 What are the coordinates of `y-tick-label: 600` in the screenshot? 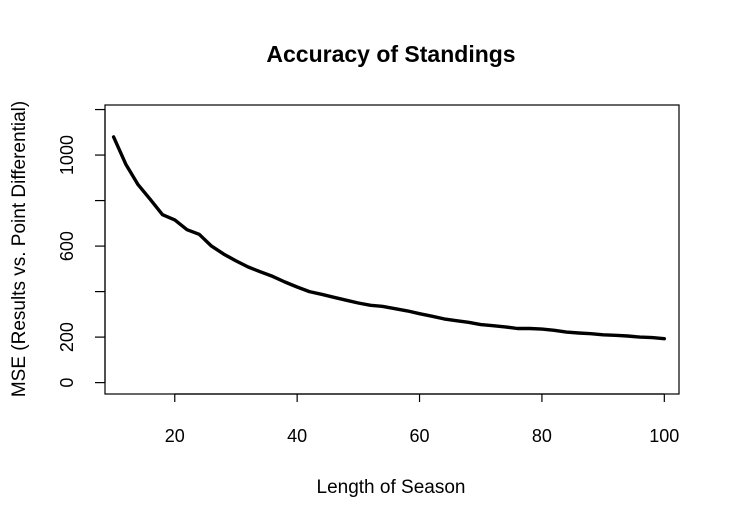 It's located at (67, 246).